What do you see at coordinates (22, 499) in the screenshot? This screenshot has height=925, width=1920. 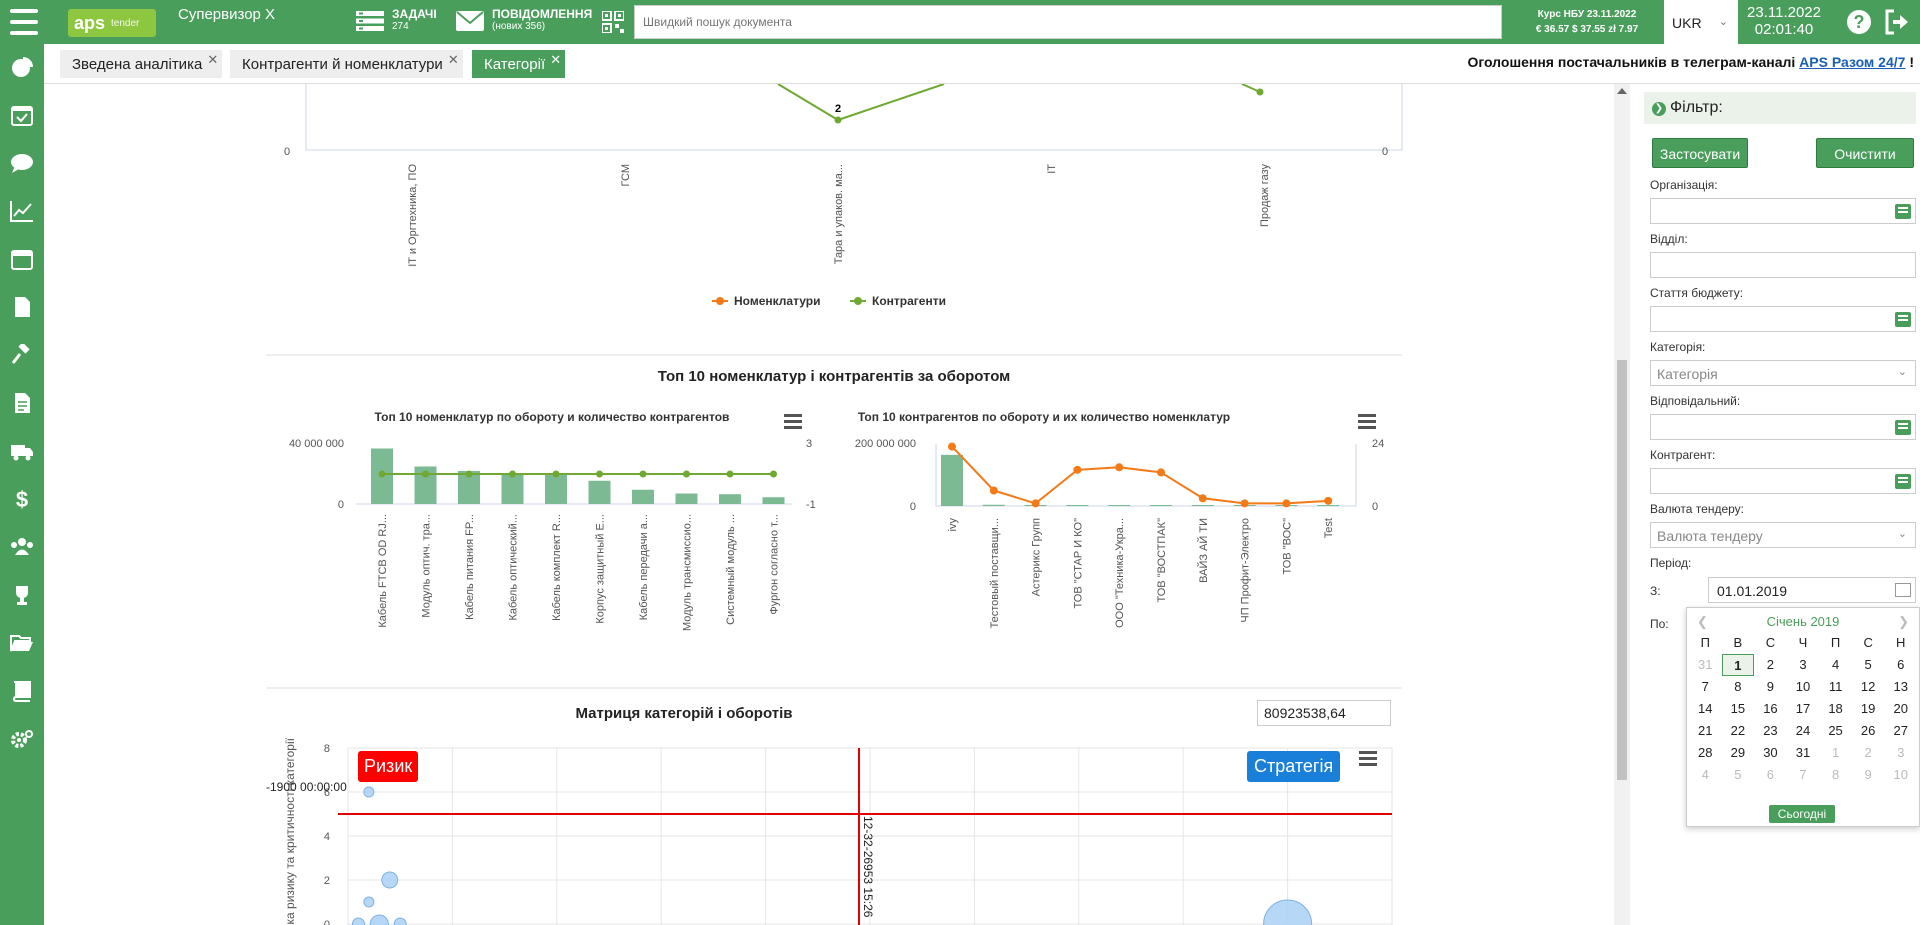 I see `dollar-icon: $` at bounding box center [22, 499].